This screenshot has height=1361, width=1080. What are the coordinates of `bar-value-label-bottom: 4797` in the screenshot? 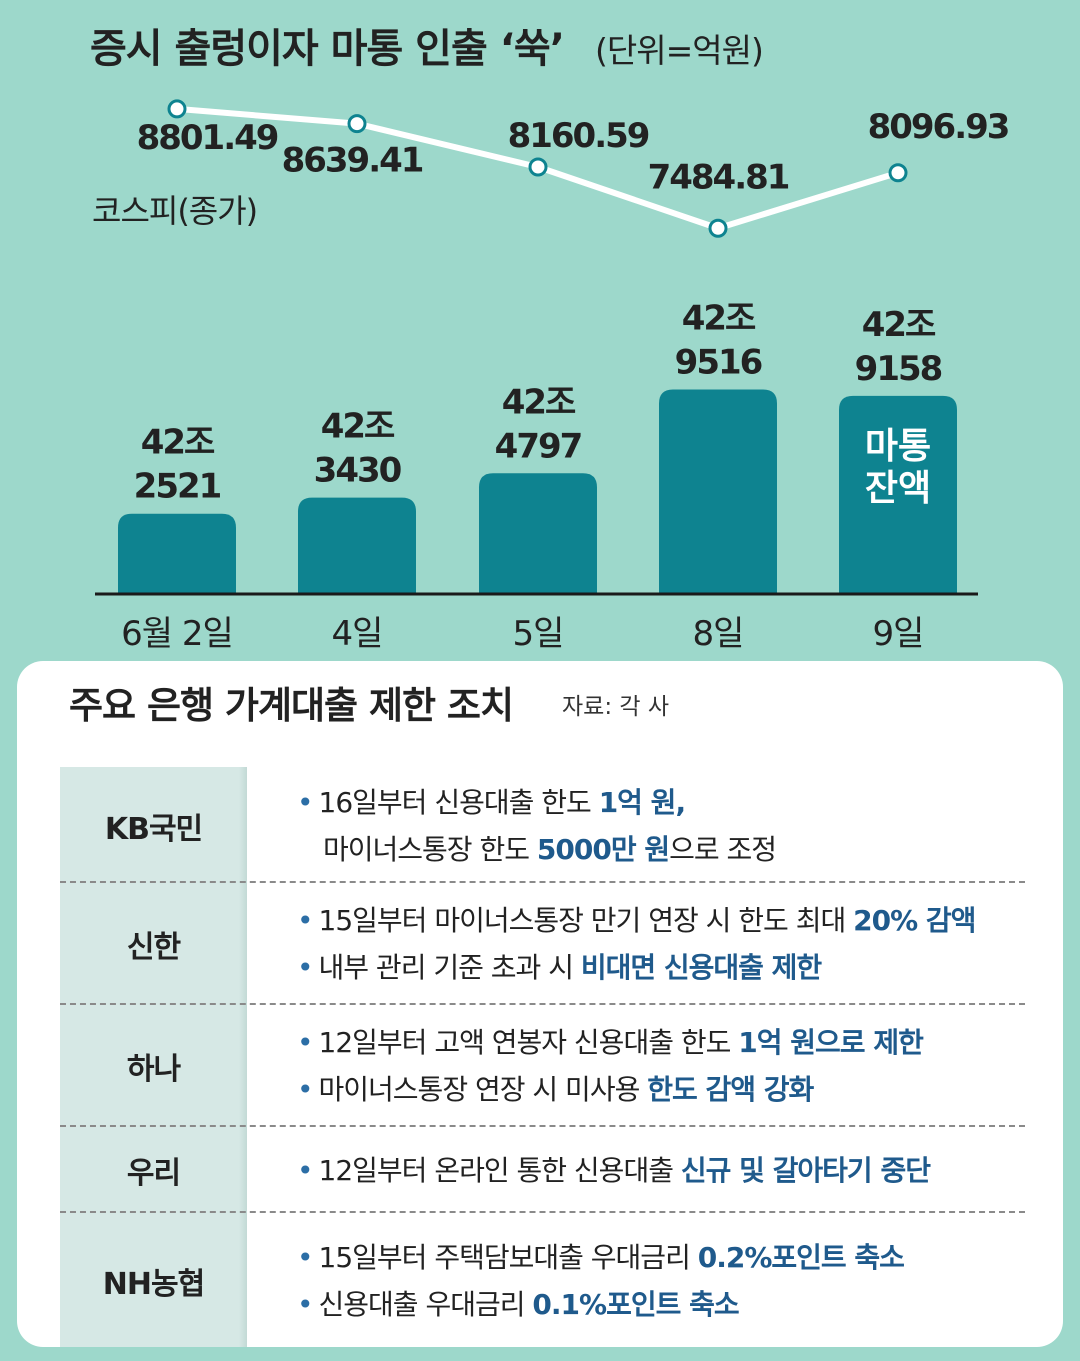 It's located at (538, 446).